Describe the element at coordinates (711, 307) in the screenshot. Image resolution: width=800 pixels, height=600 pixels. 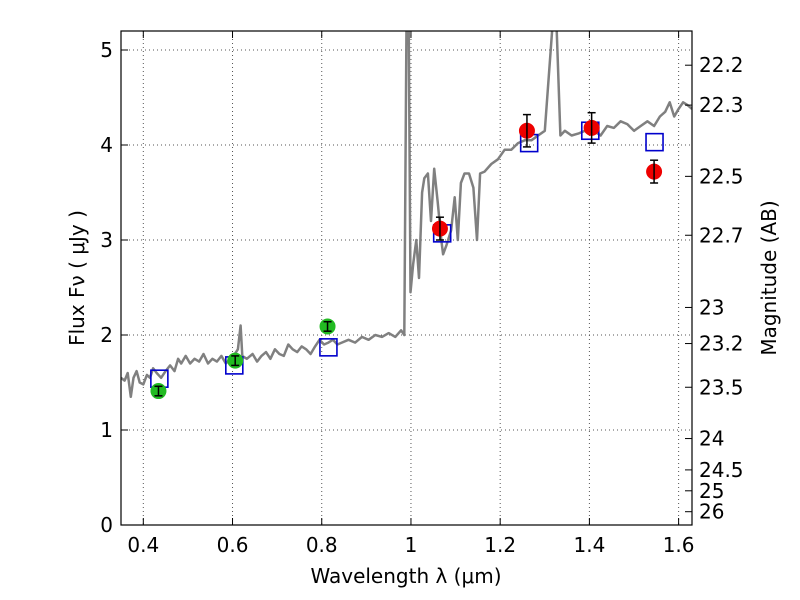
I see `y2-tick-label: 23` at that location.